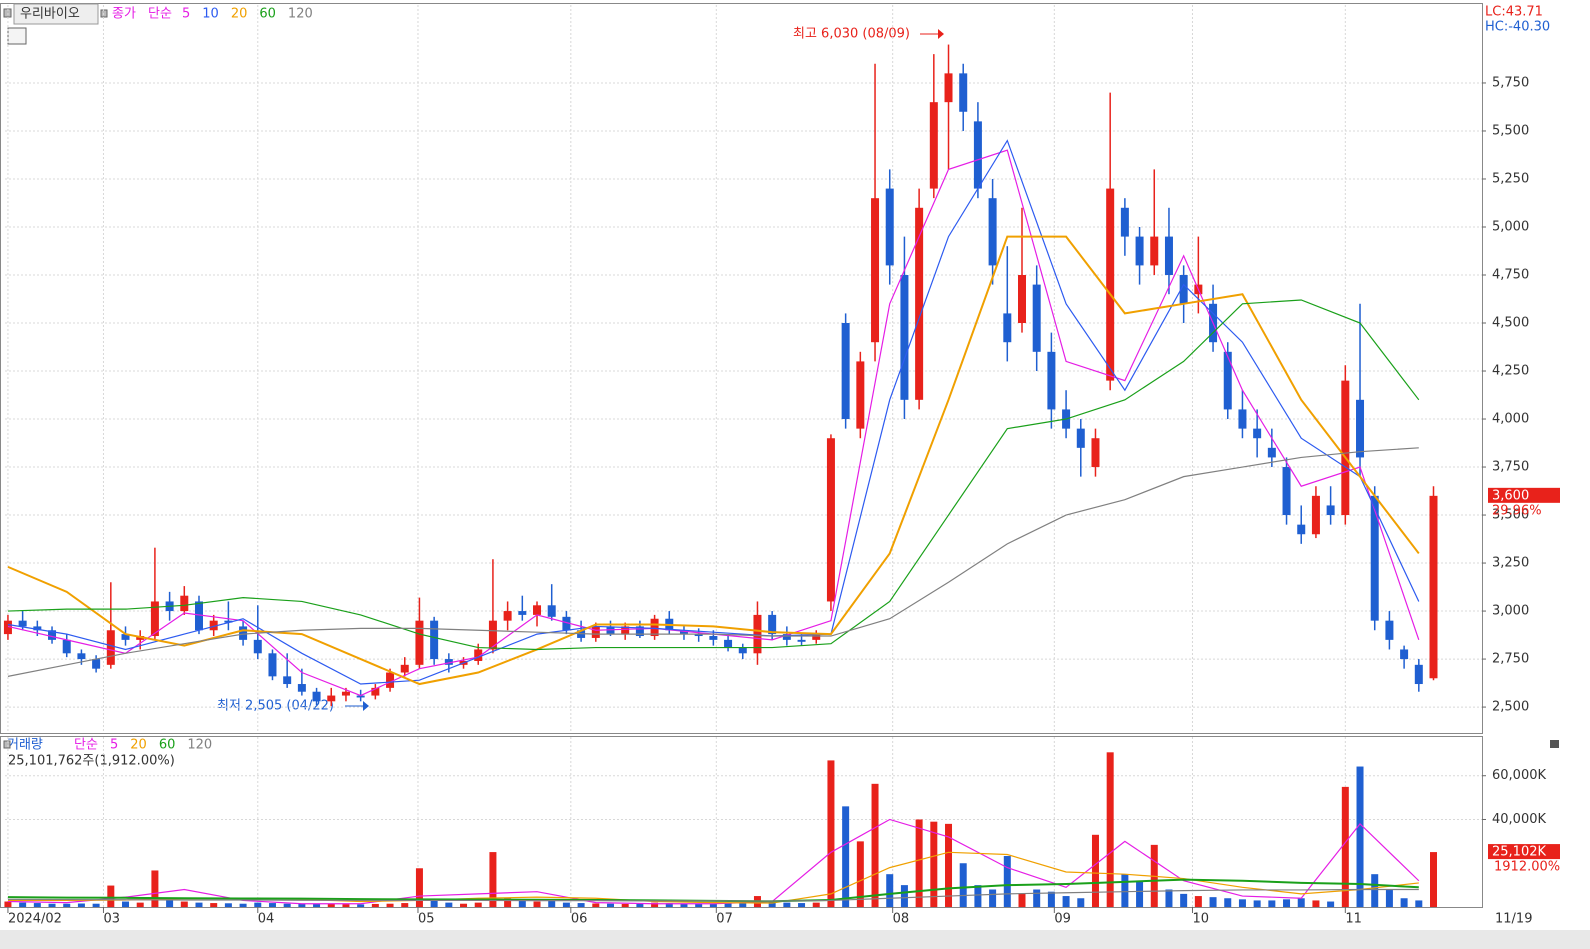 The image size is (1590, 949). Describe the element at coordinates (724, 919) in the screenshot. I see `x-tick-label: 07` at that location.